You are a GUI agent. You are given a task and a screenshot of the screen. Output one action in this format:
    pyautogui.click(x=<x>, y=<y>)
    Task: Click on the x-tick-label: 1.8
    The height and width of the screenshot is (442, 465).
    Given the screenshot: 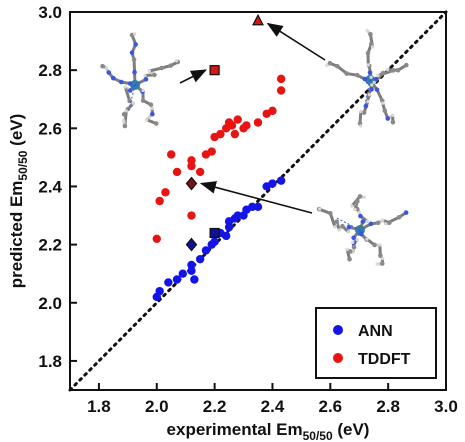 What is the action you would take?
    pyautogui.click(x=99, y=406)
    